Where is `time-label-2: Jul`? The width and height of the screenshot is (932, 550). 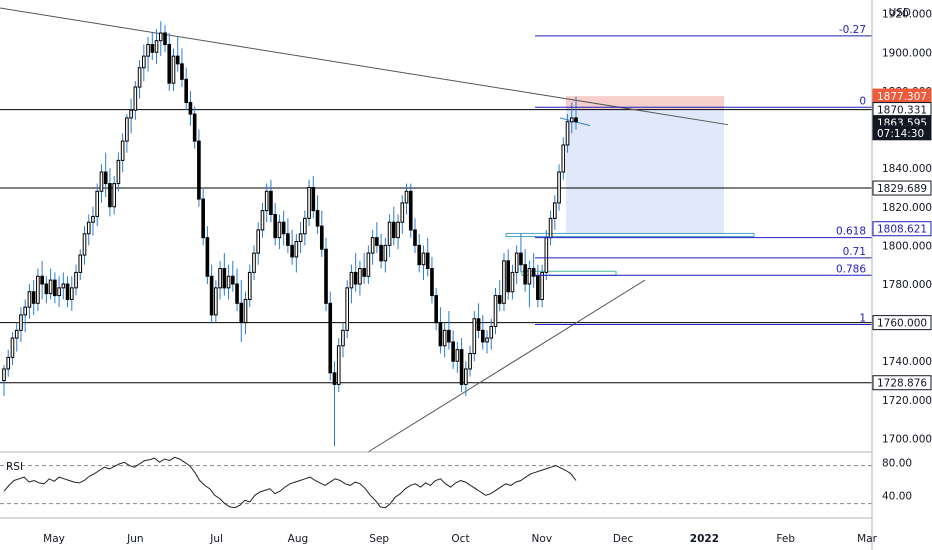 time-label-2: Jul is located at coordinates (216, 539).